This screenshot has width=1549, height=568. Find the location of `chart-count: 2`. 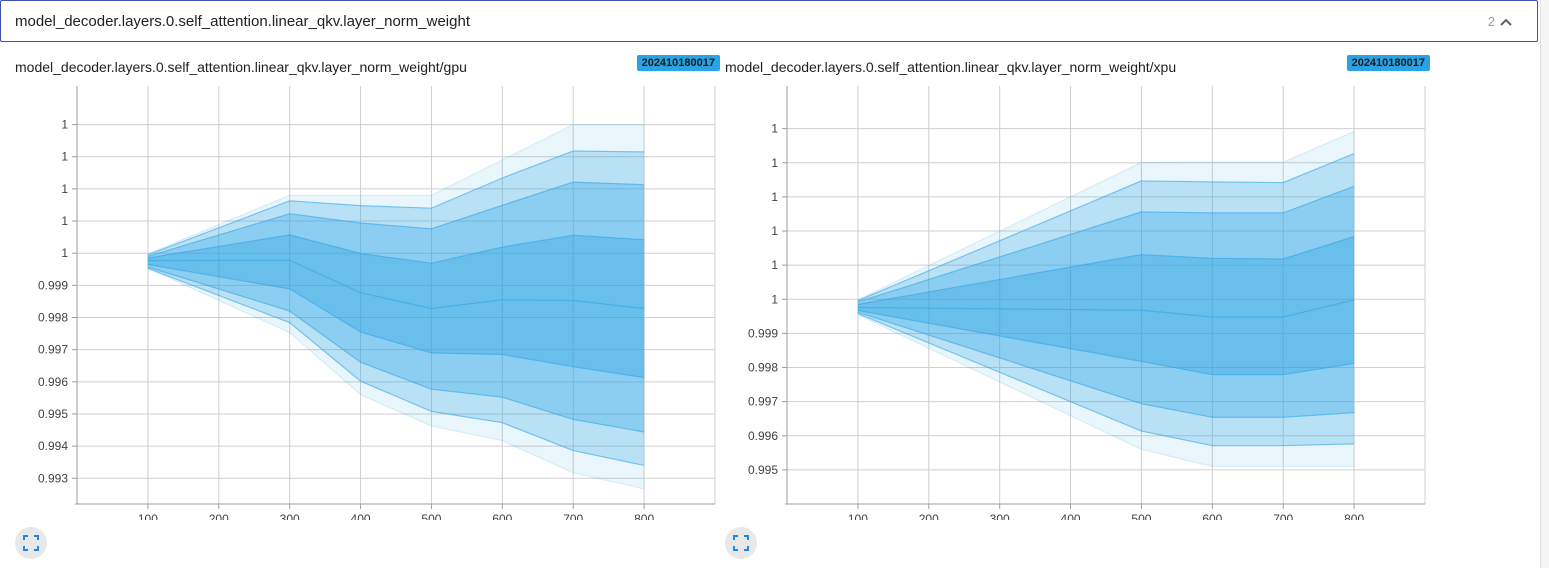

chart-count: 2 is located at coordinates (1491, 21).